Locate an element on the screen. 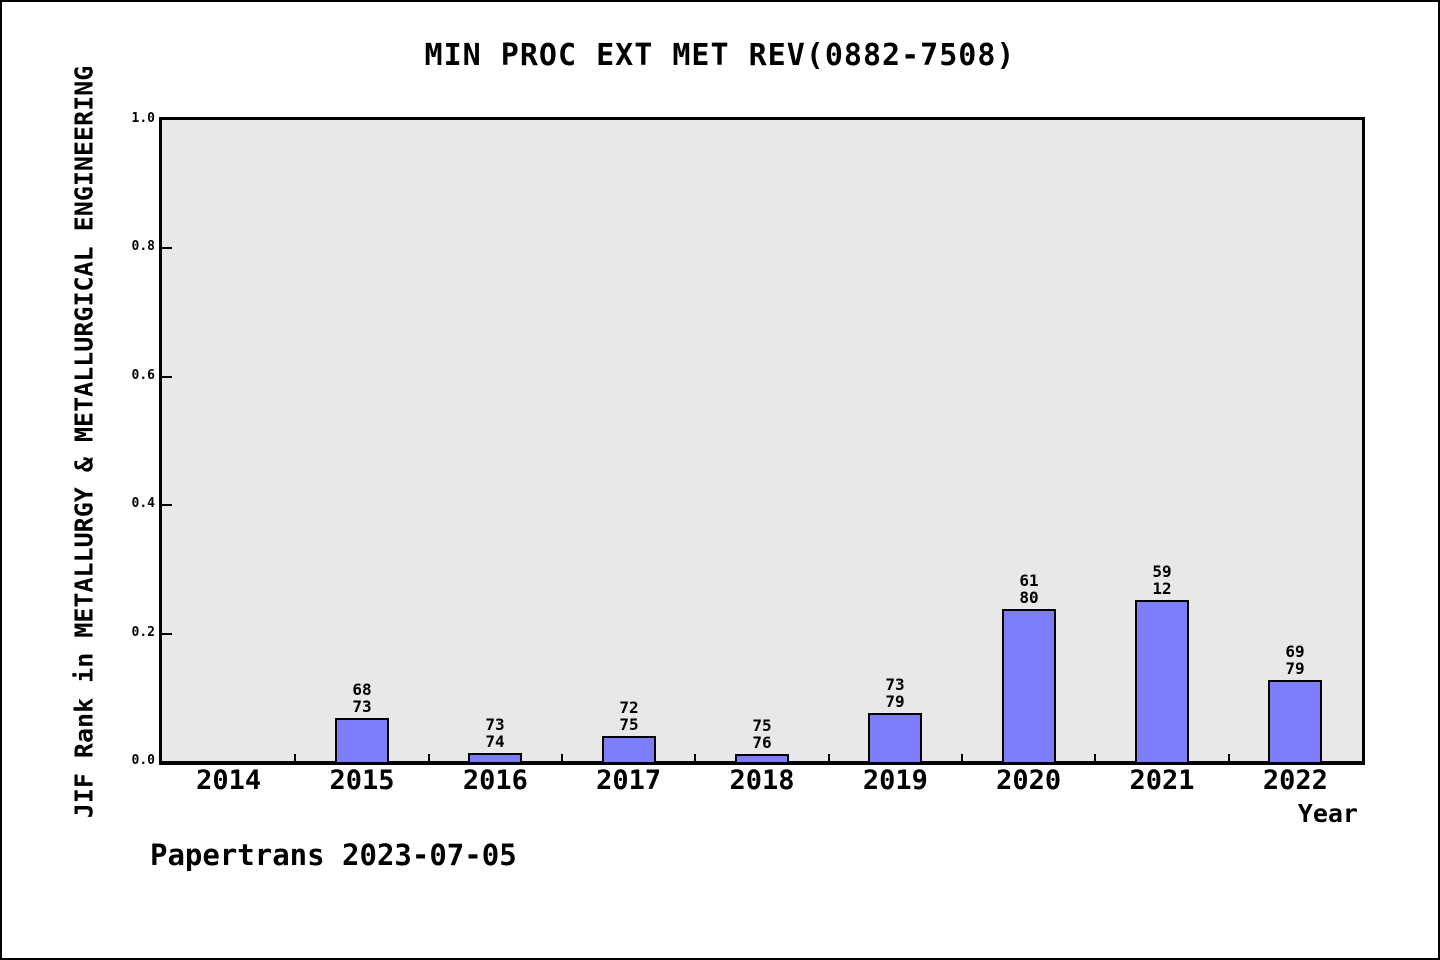 Image resolution: width=1440 pixels, height=960 pixels. y-tick-label: 0.4 is located at coordinates (143, 503).